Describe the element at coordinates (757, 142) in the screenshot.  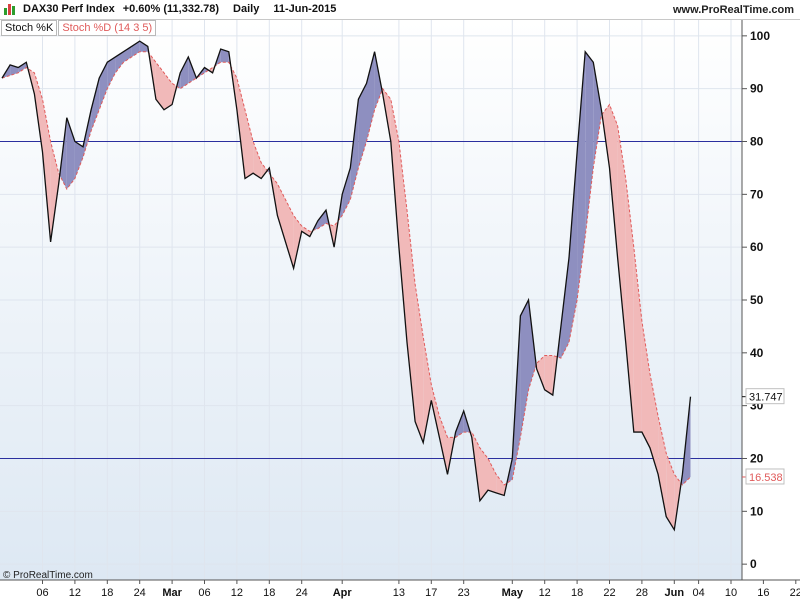
I see `y-tick-label: 80` at that location.